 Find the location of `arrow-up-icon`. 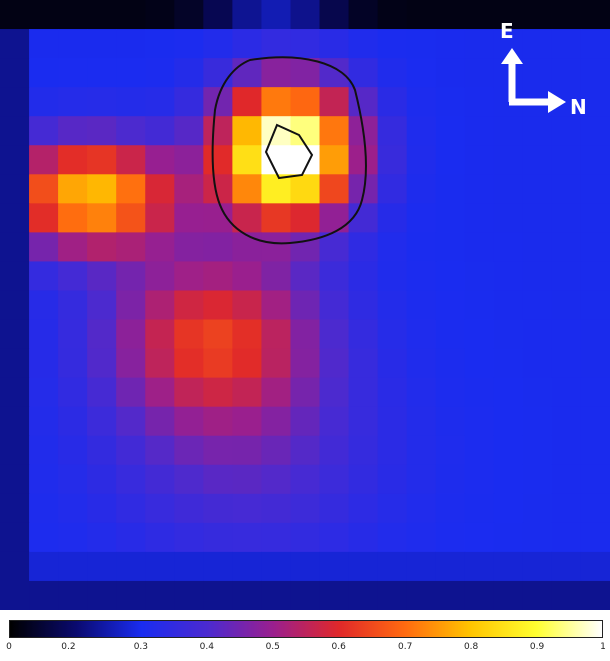

arrow-up-icon is located at coordinates (512, 75).